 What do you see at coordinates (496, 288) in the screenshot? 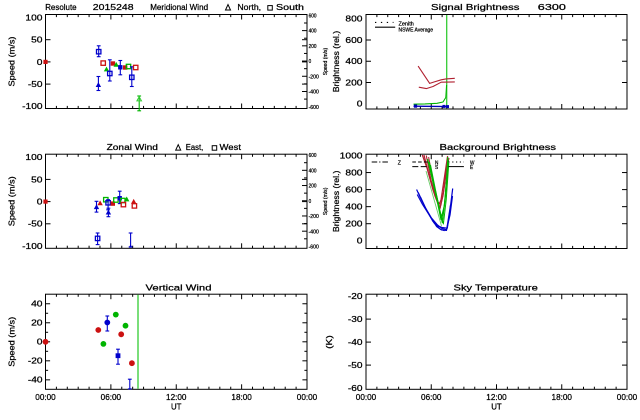
I see `svg-text: Sky Temperature` at bounding box center [496, 288].